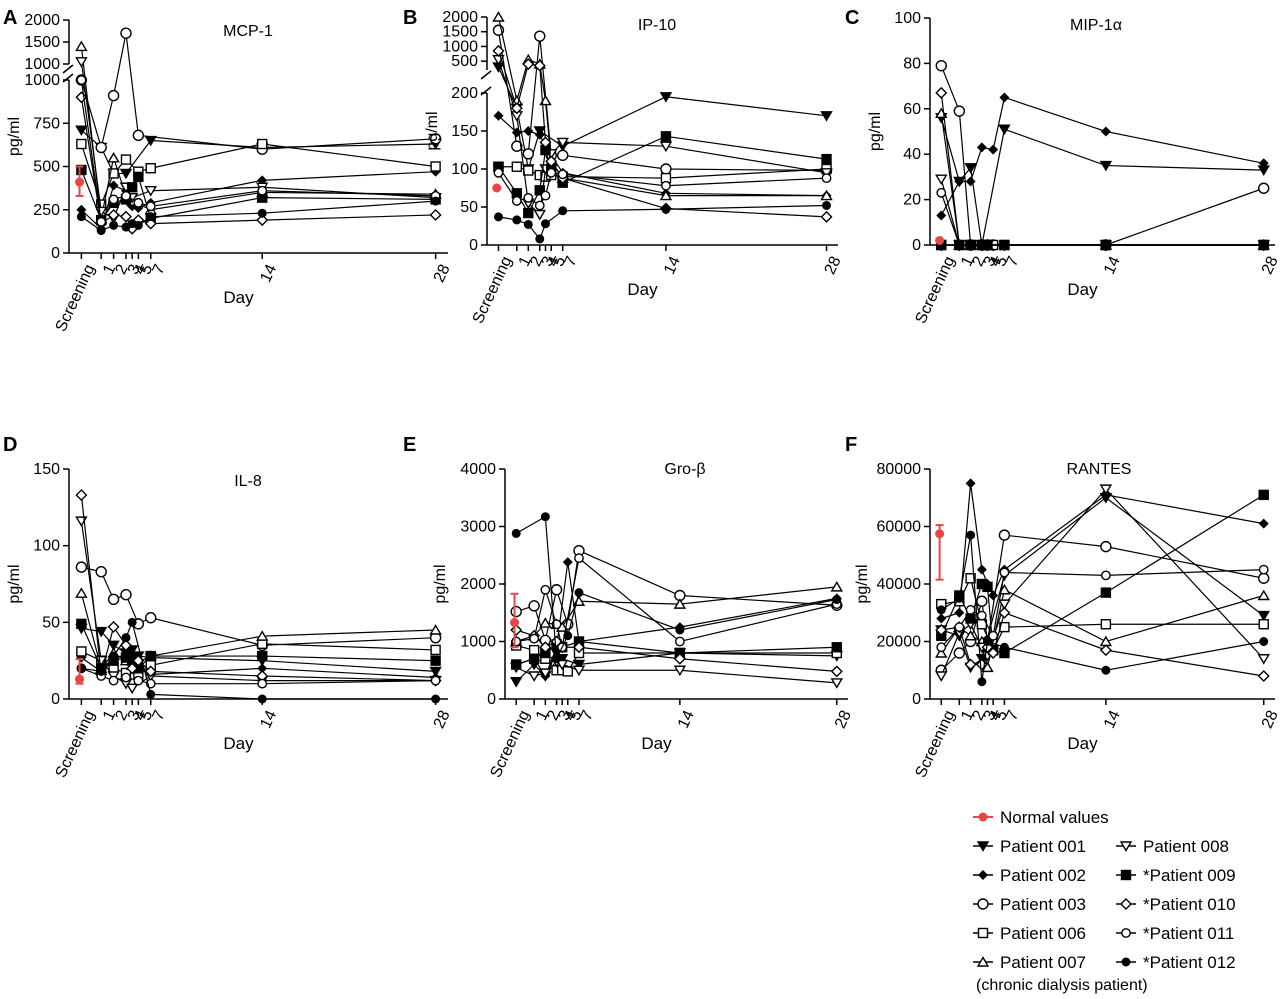  What do you see at coordinates (1054, 817) in the screenshot?
I see `legend-label: Normal values` at bounding box center [1054, 817].